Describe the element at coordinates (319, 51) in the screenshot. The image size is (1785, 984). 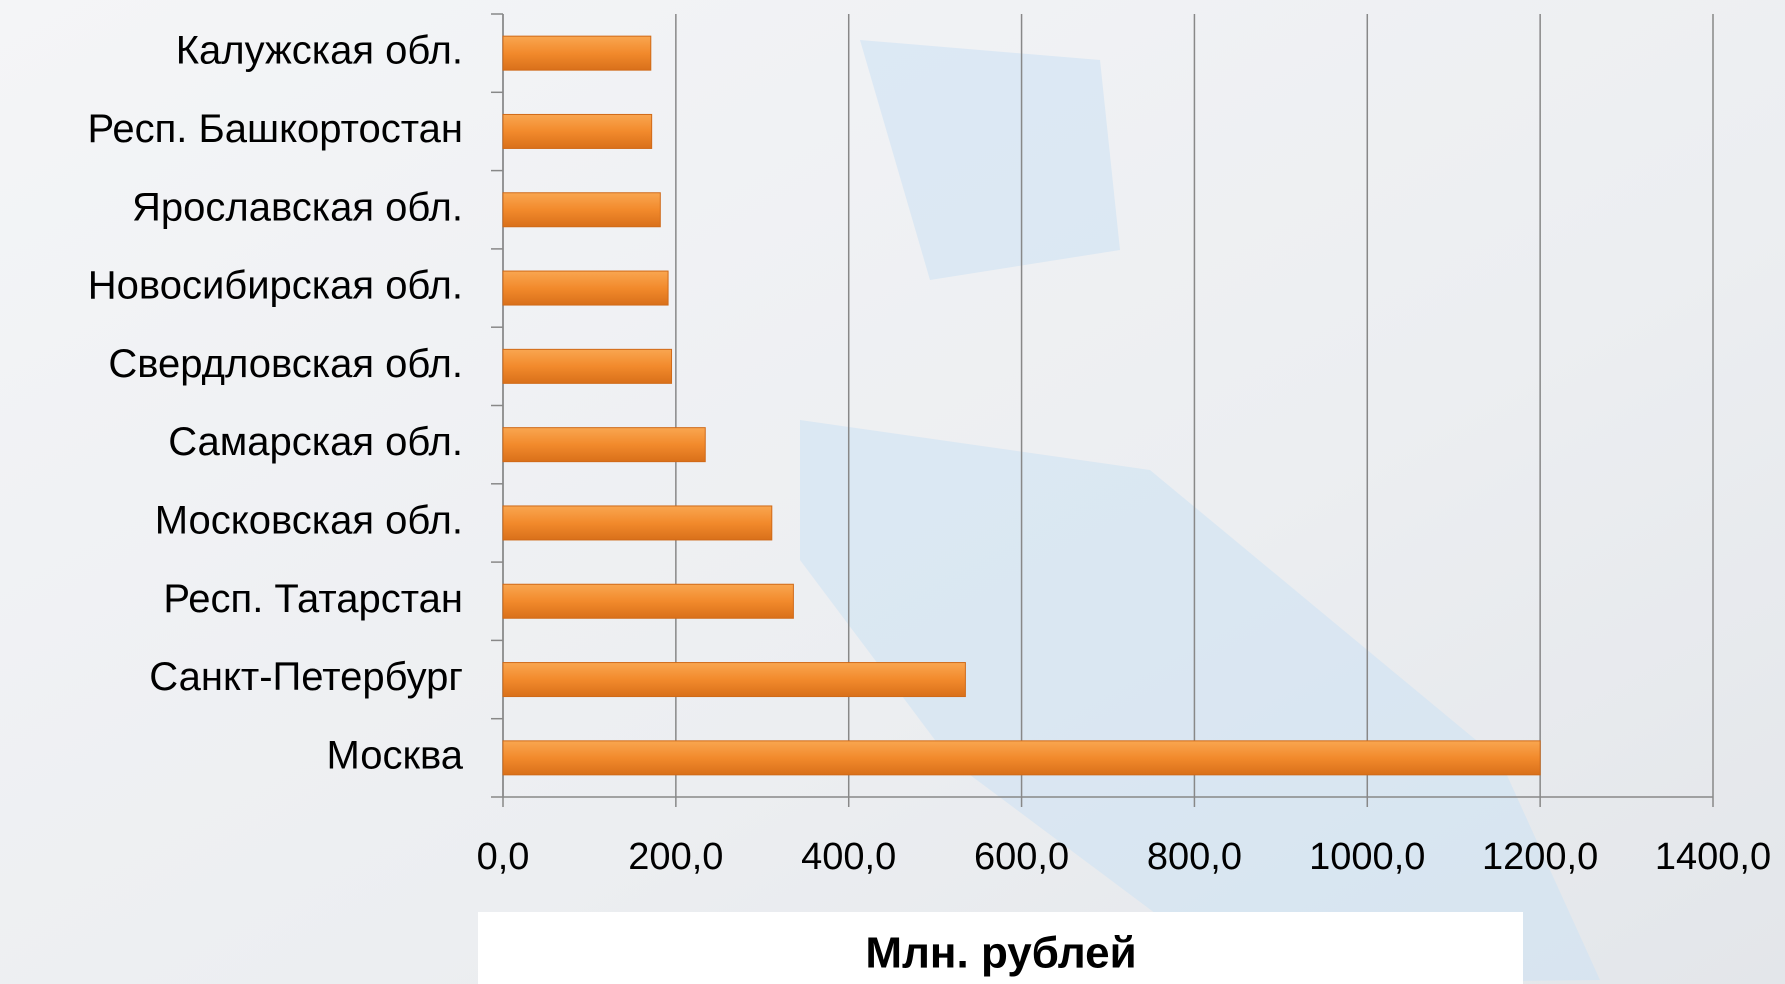
I see `y-tick-label: Калужская обл.` at that location.